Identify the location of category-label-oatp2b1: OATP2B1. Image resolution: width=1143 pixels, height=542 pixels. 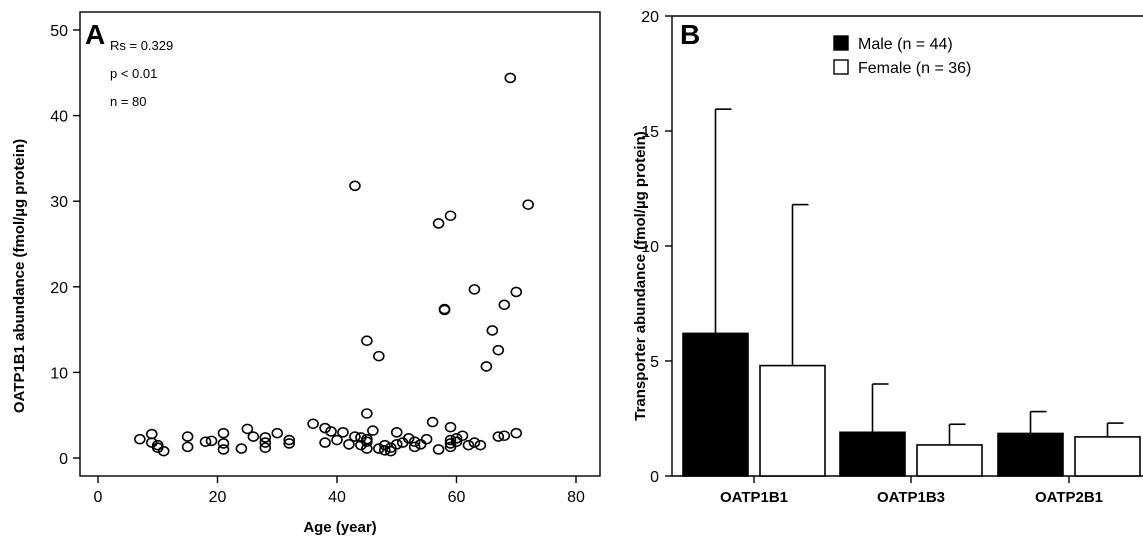
(1069, 497).